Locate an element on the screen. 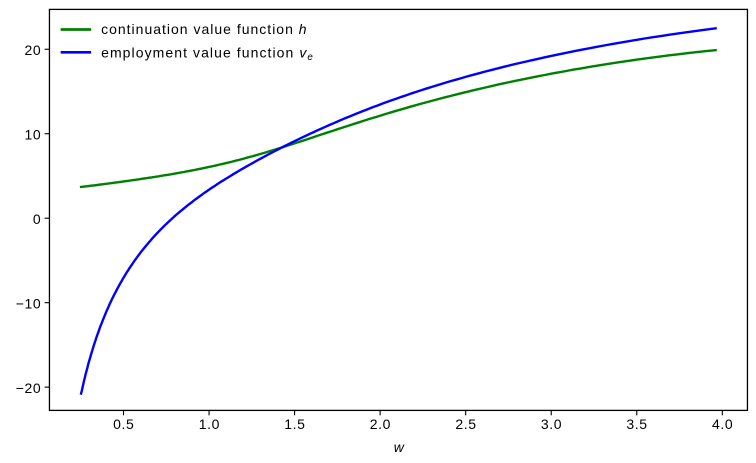 This screenshot has width=756, height=463. svg-text: 0.5 is located at coordinates (123, 424).